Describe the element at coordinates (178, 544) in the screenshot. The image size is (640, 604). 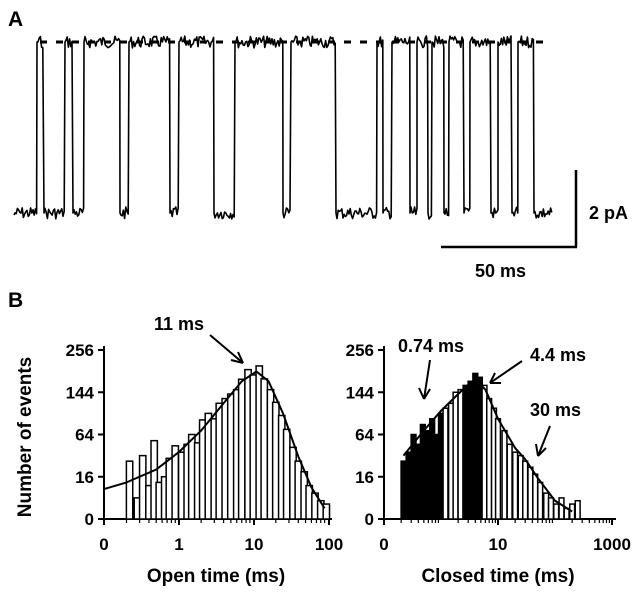
I see `x-tick-label: 1` at that location.